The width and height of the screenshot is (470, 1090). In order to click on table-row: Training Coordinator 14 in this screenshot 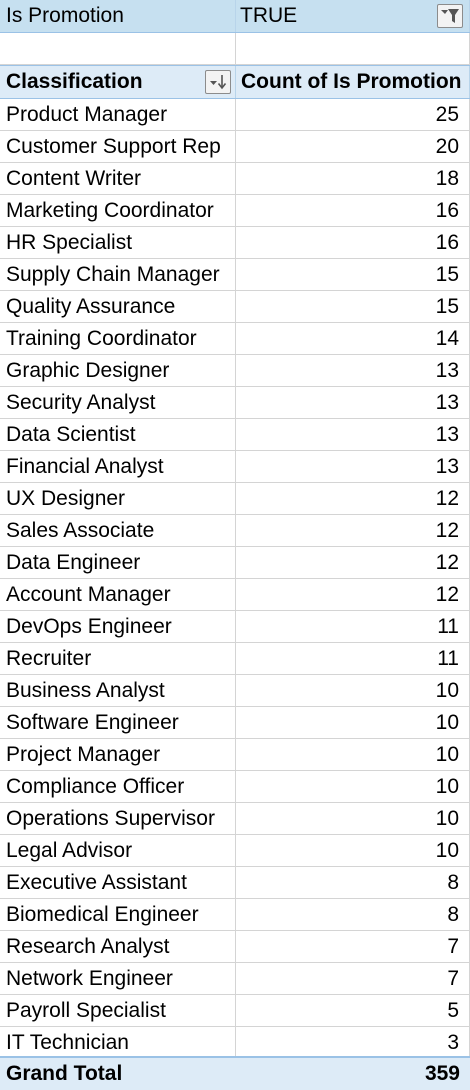, I will do `click(235, 339)`.